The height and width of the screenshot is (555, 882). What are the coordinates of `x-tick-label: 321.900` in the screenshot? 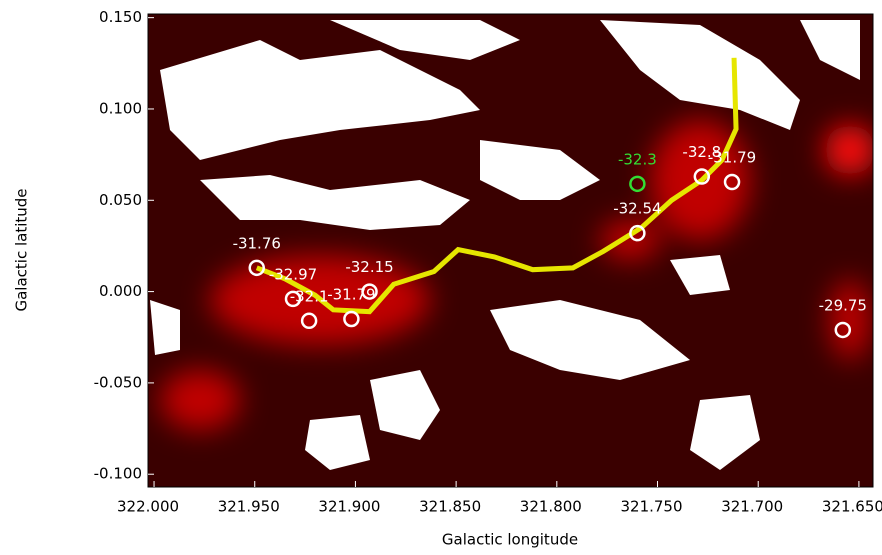 It's located at (349, 507).